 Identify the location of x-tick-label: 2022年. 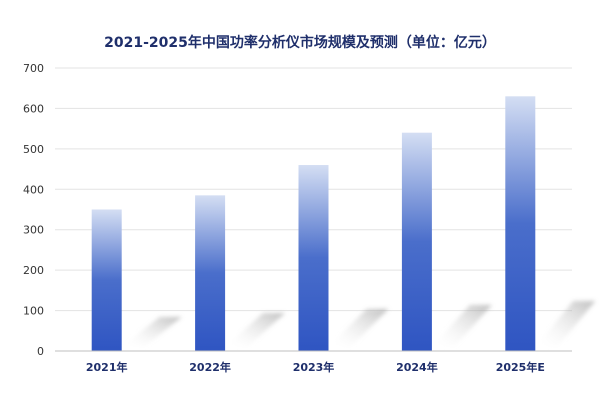
(210, 367).